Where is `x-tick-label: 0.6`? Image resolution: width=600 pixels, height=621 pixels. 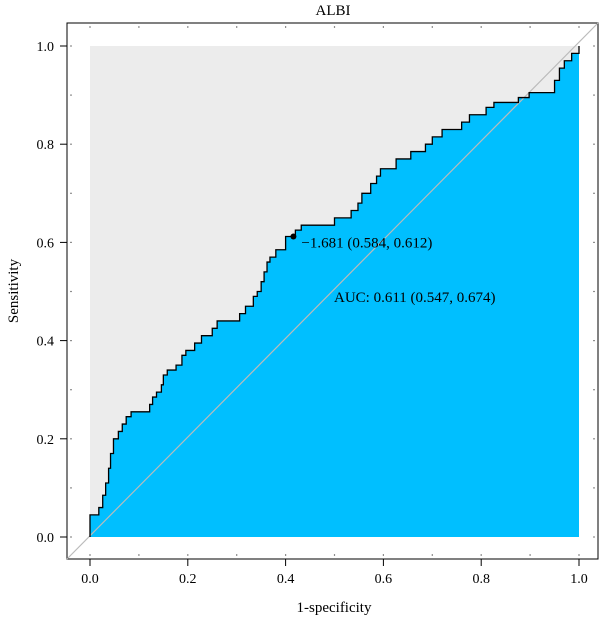 x-tick-label: 0.6 is located at coordinates (384, 579).